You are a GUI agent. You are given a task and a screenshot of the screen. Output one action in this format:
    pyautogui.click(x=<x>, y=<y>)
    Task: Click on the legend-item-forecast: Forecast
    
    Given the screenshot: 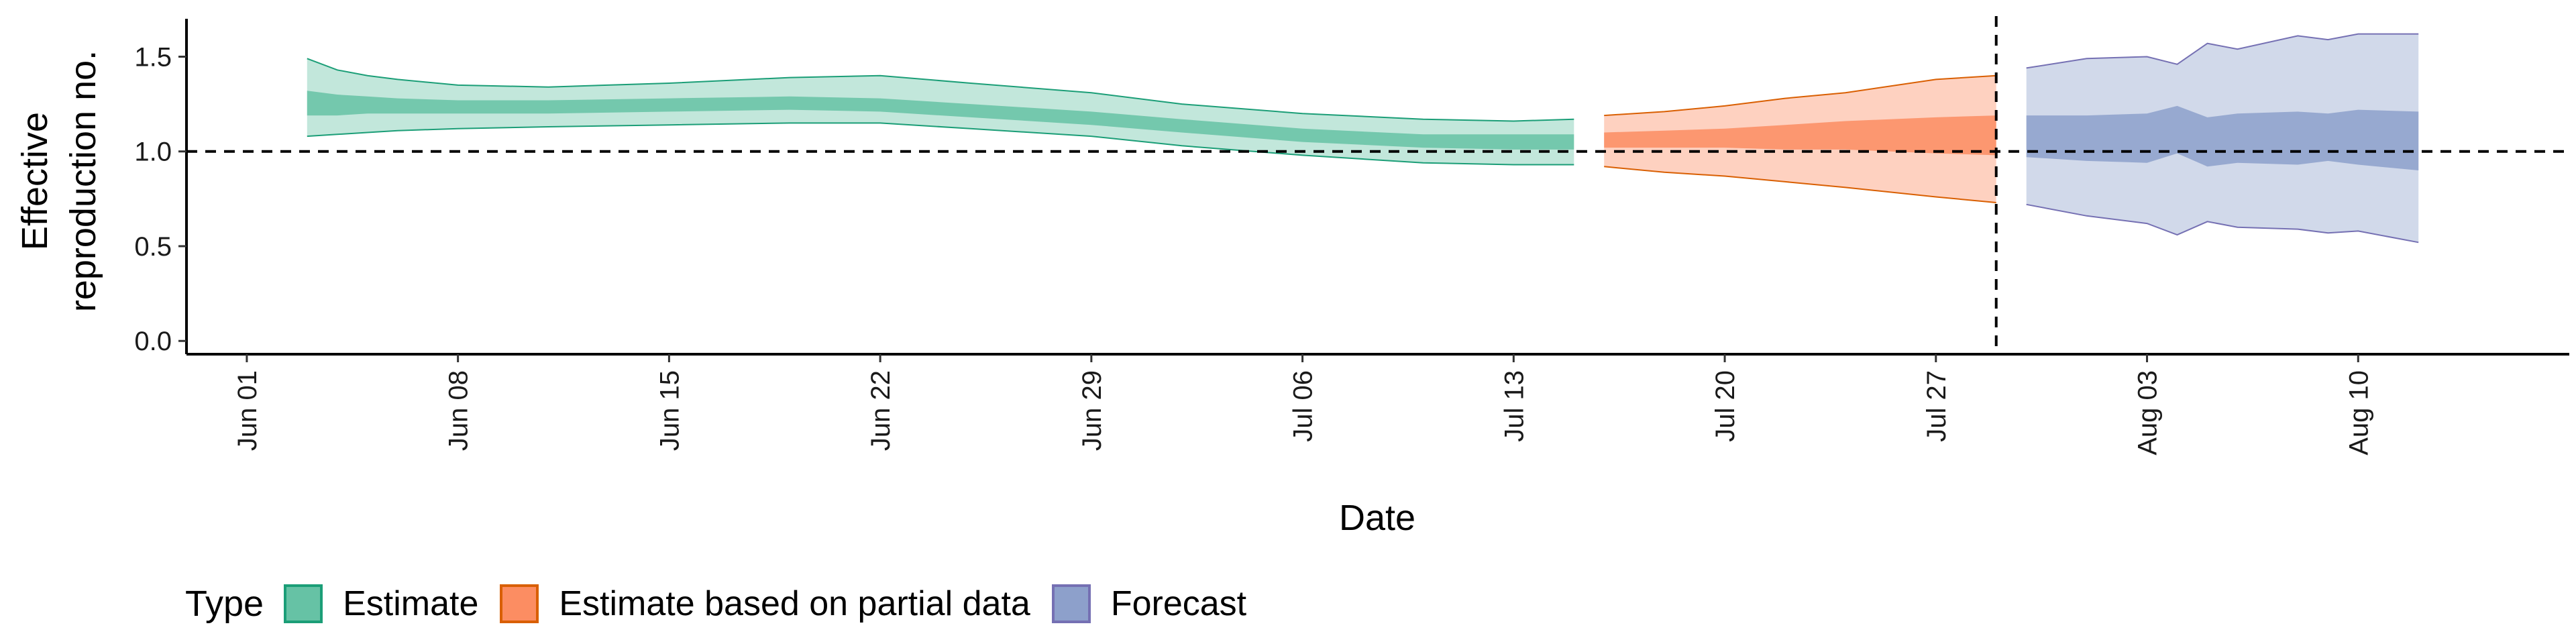 What is the action you would take?
    pyautogui.click(x=1149, y=604)
    